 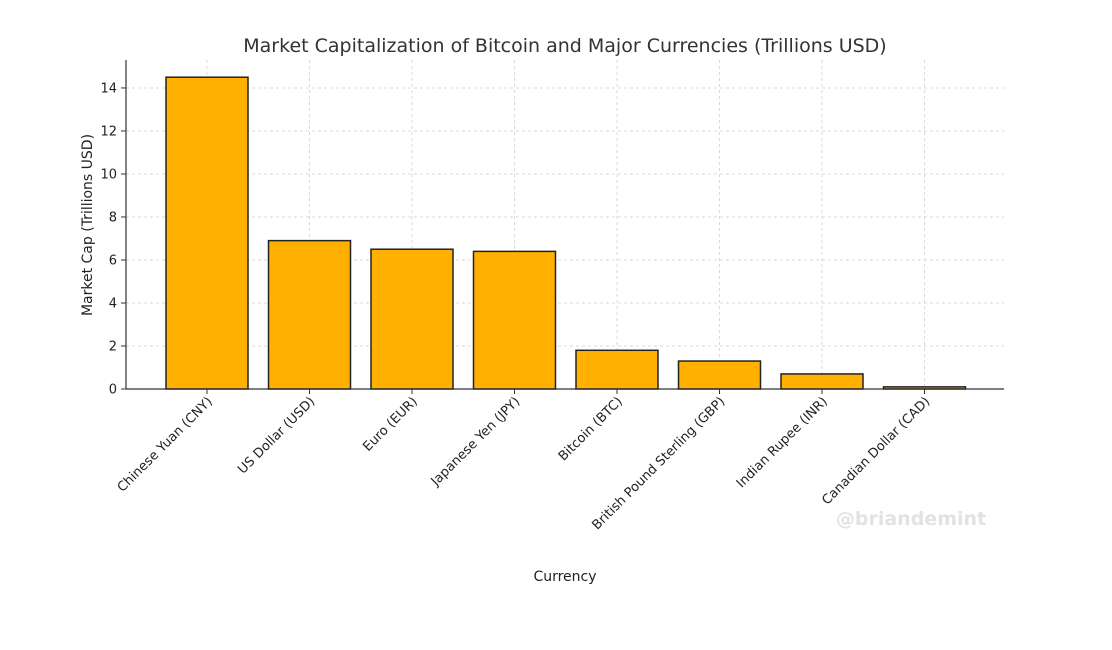 I want to click on y-tick-label: 2, so click(x=113, y=346).